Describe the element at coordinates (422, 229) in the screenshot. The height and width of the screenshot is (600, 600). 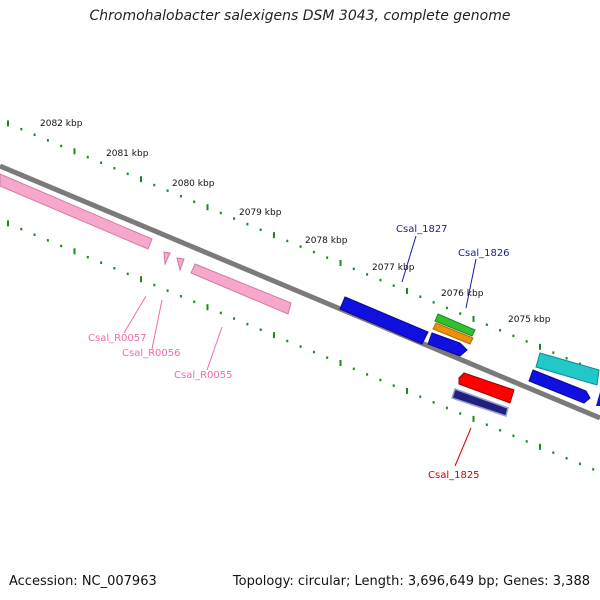
I see `label-csal-1827: Csal_1827` at that location.